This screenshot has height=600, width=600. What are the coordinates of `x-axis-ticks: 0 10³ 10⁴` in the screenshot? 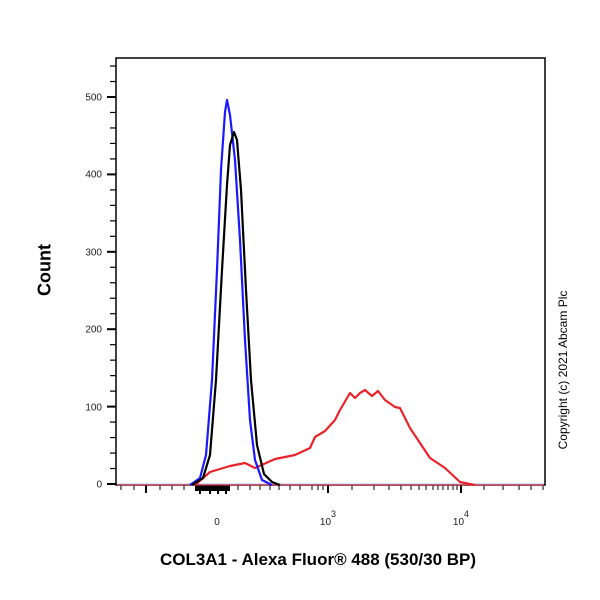 It's located at (332, 506).